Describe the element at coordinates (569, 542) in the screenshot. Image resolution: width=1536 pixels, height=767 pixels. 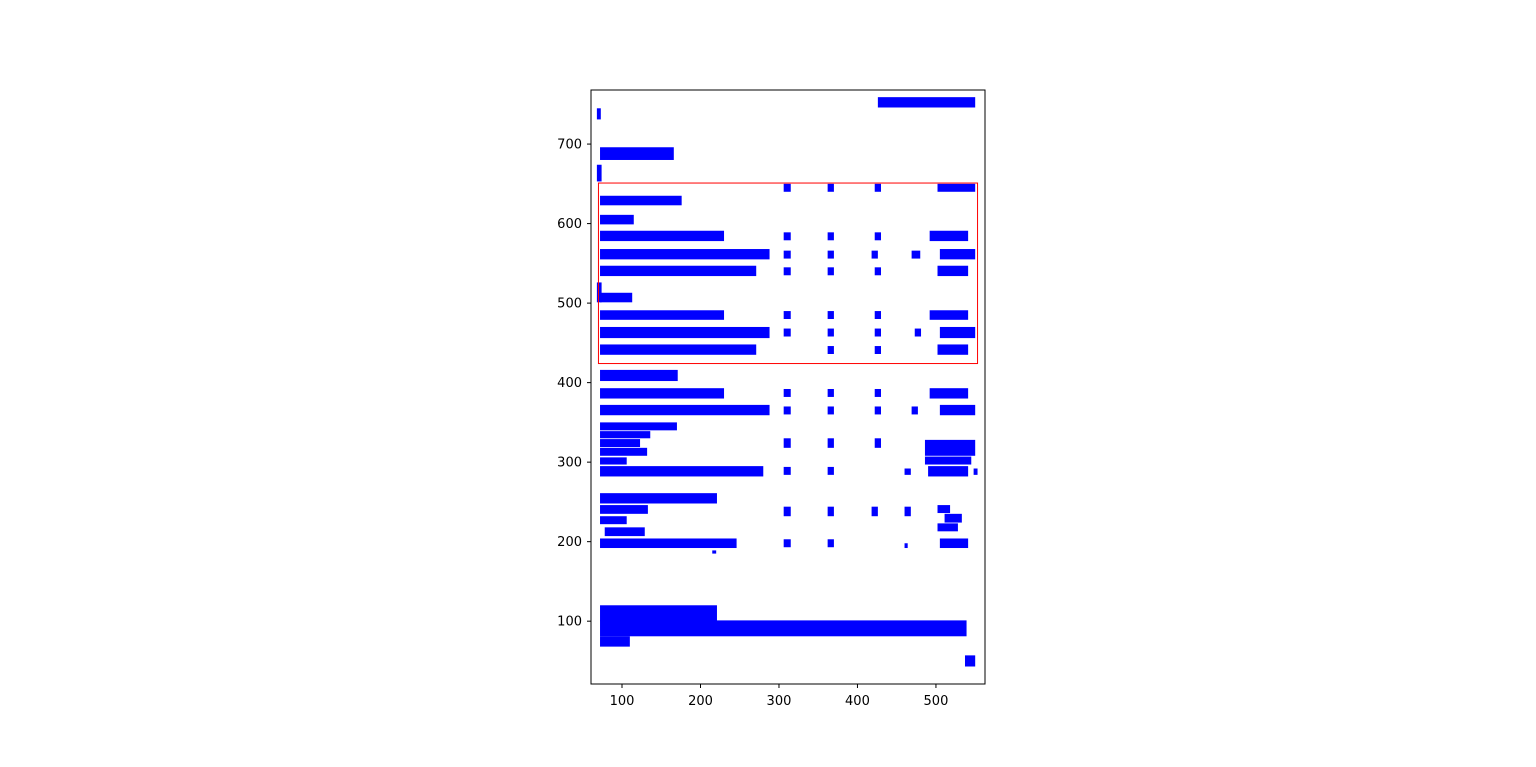
I see `y-tick-label: 200` at that location.